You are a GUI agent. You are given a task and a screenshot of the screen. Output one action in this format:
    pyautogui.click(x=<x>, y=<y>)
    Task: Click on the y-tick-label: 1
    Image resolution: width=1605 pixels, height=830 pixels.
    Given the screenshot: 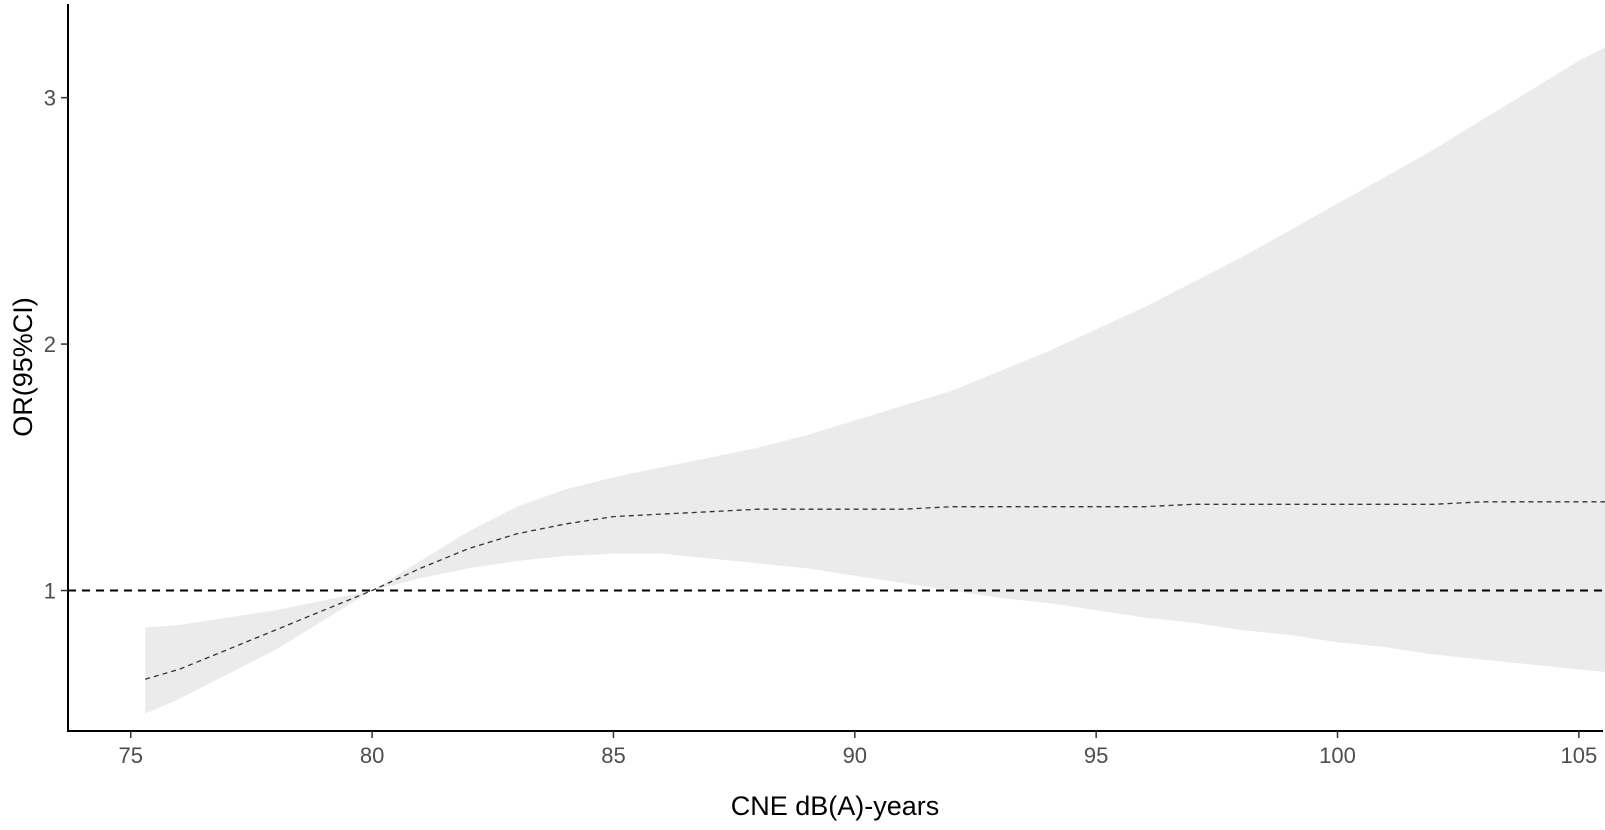 What is the action you would take?
    pyautogui.click(x=50, y=591)
    